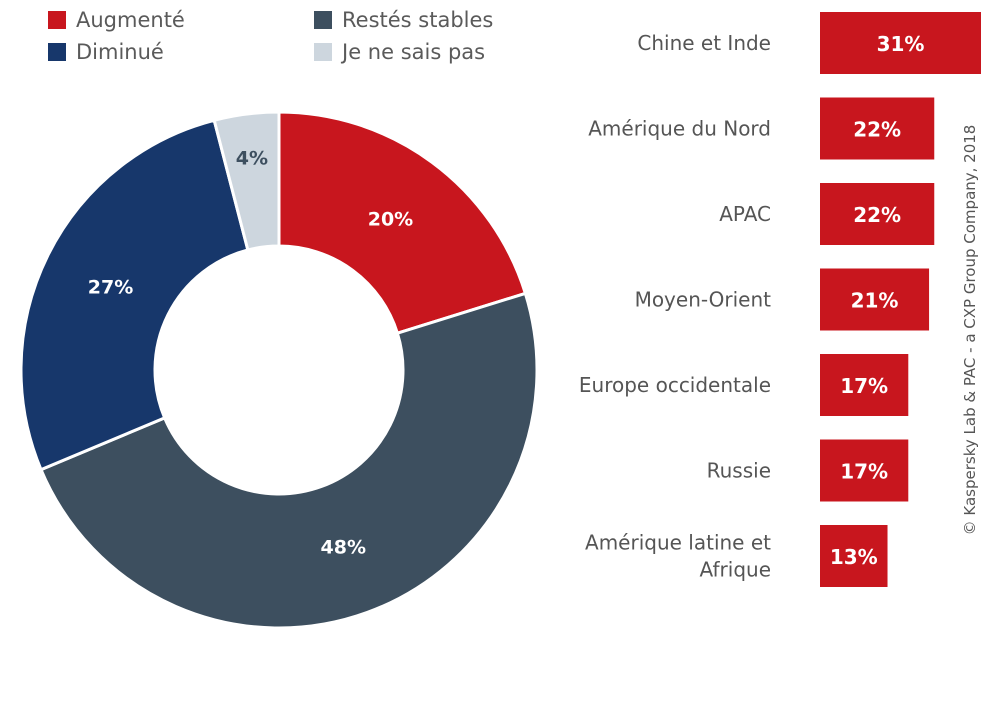  I want to click on bar-value-amerique-latine-et-afrique: 13%, so click(854, 557).